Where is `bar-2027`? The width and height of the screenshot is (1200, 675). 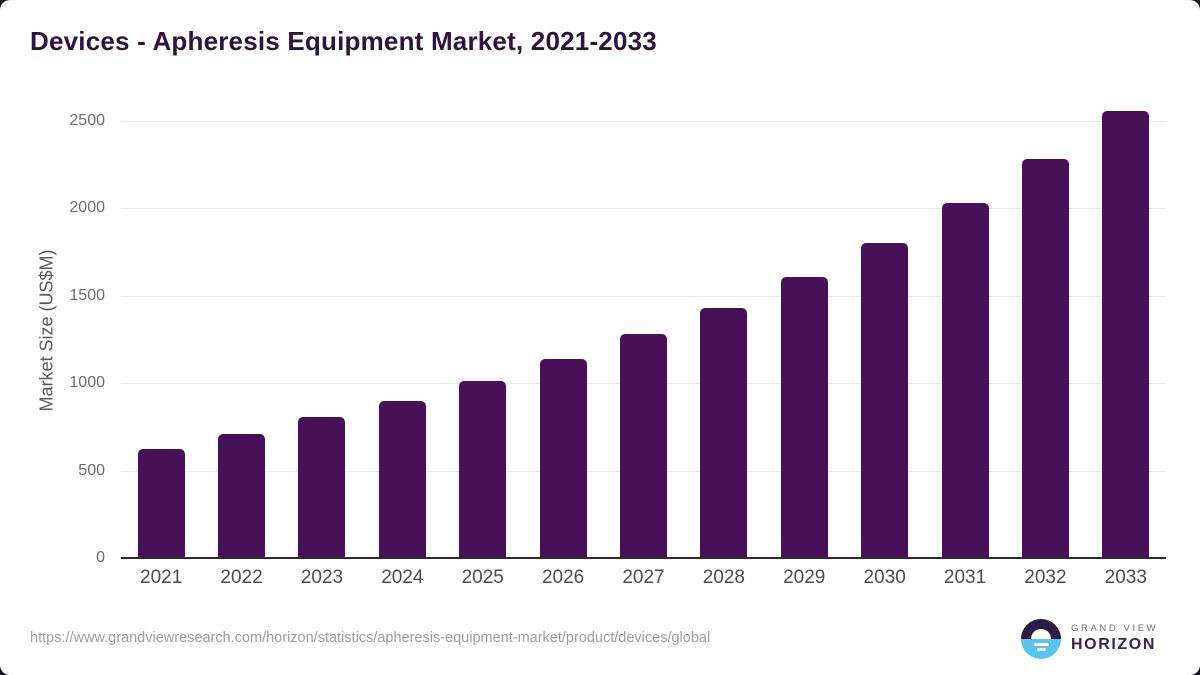
bar-2027 is located at coordinates (643, 446).